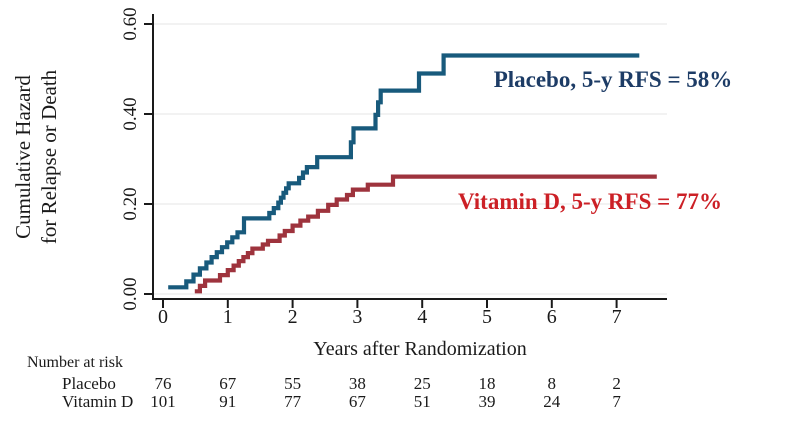 The width and height of the screenshot is (799, 447). I want to click on risk-count-cell: 38, so click(357, 383).